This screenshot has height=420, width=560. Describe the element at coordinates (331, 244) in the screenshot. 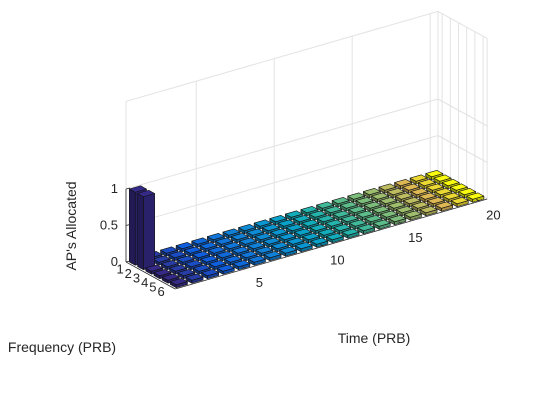

I see `x-axis-line` at that location.